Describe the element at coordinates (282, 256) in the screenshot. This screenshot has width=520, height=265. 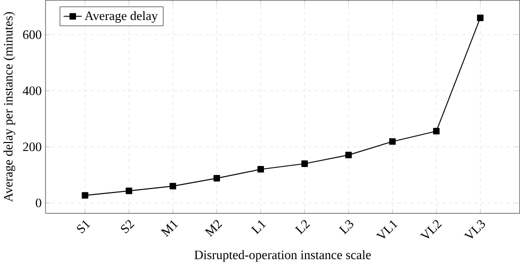
I see `x-axis-title: Disrupted-operation instance scale` at that location.